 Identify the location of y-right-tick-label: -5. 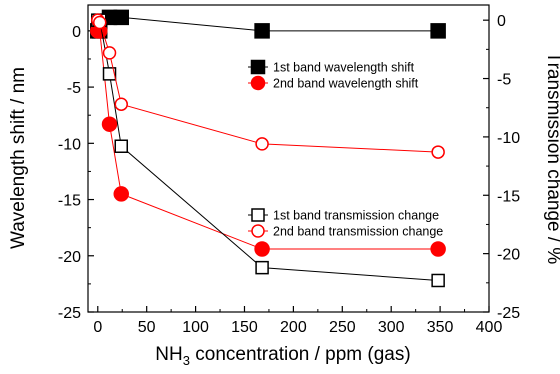
(504, 80).